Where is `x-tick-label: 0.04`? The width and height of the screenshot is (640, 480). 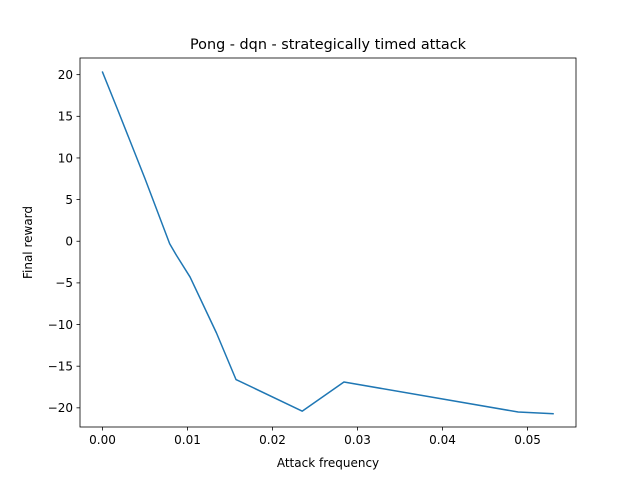 x-tick-label: 0.04 is located at coordinates (442, 440).